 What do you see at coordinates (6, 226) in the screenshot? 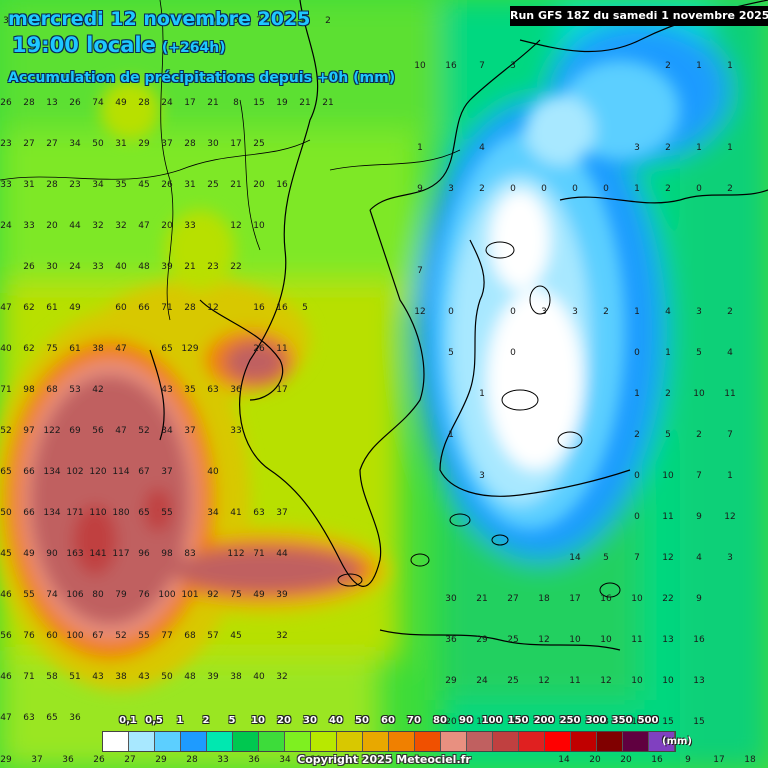
I see `grid-value: 24` at bounding box center [6, 226].